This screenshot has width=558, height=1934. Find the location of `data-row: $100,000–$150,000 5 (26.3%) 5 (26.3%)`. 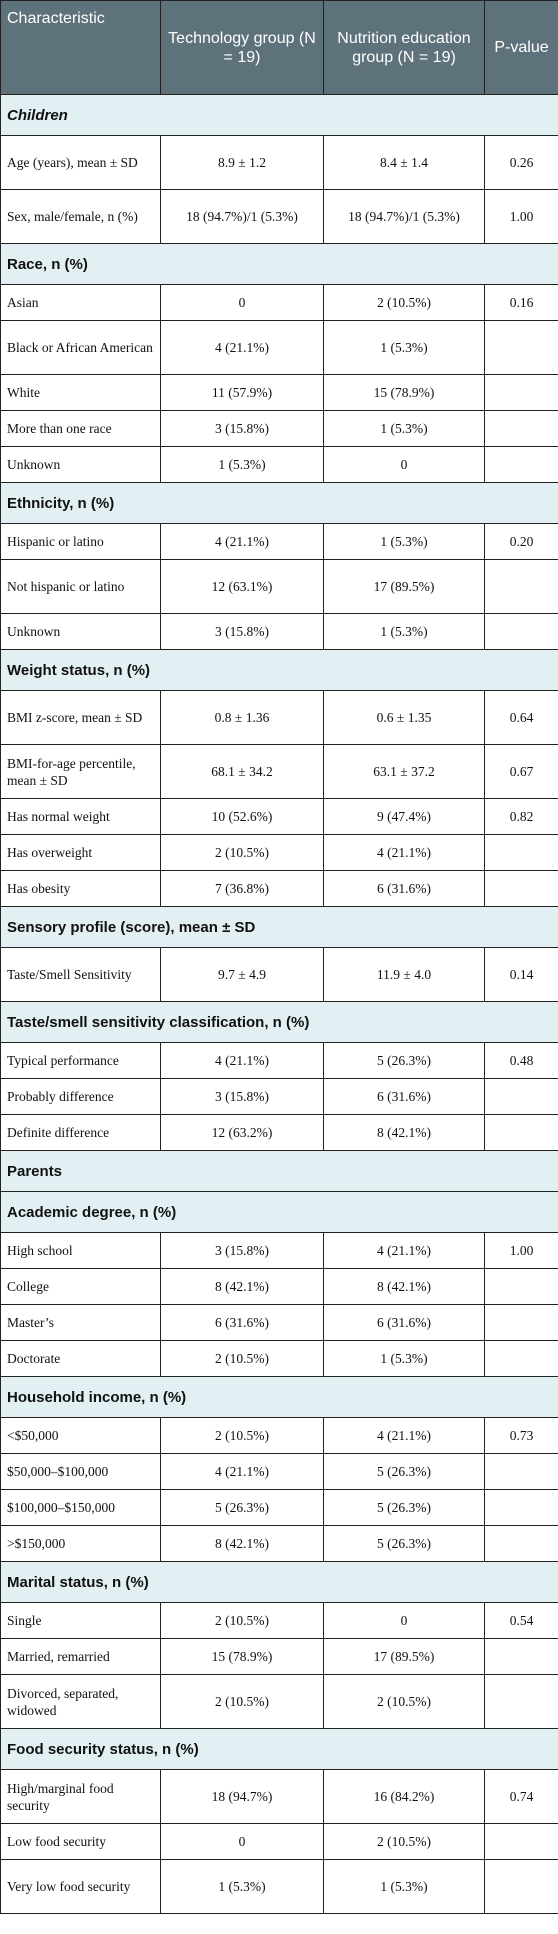

data-row: $100,000–$150,000 5 (26.3%) 5 (26.3%) is located at coordinates (279, 1507).